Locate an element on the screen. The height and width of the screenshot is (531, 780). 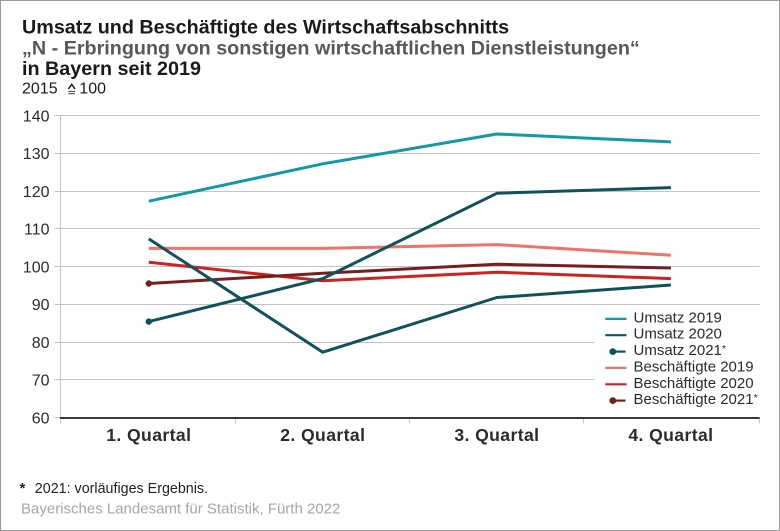
svg-text: 70 is located at coordinates (41, 381).